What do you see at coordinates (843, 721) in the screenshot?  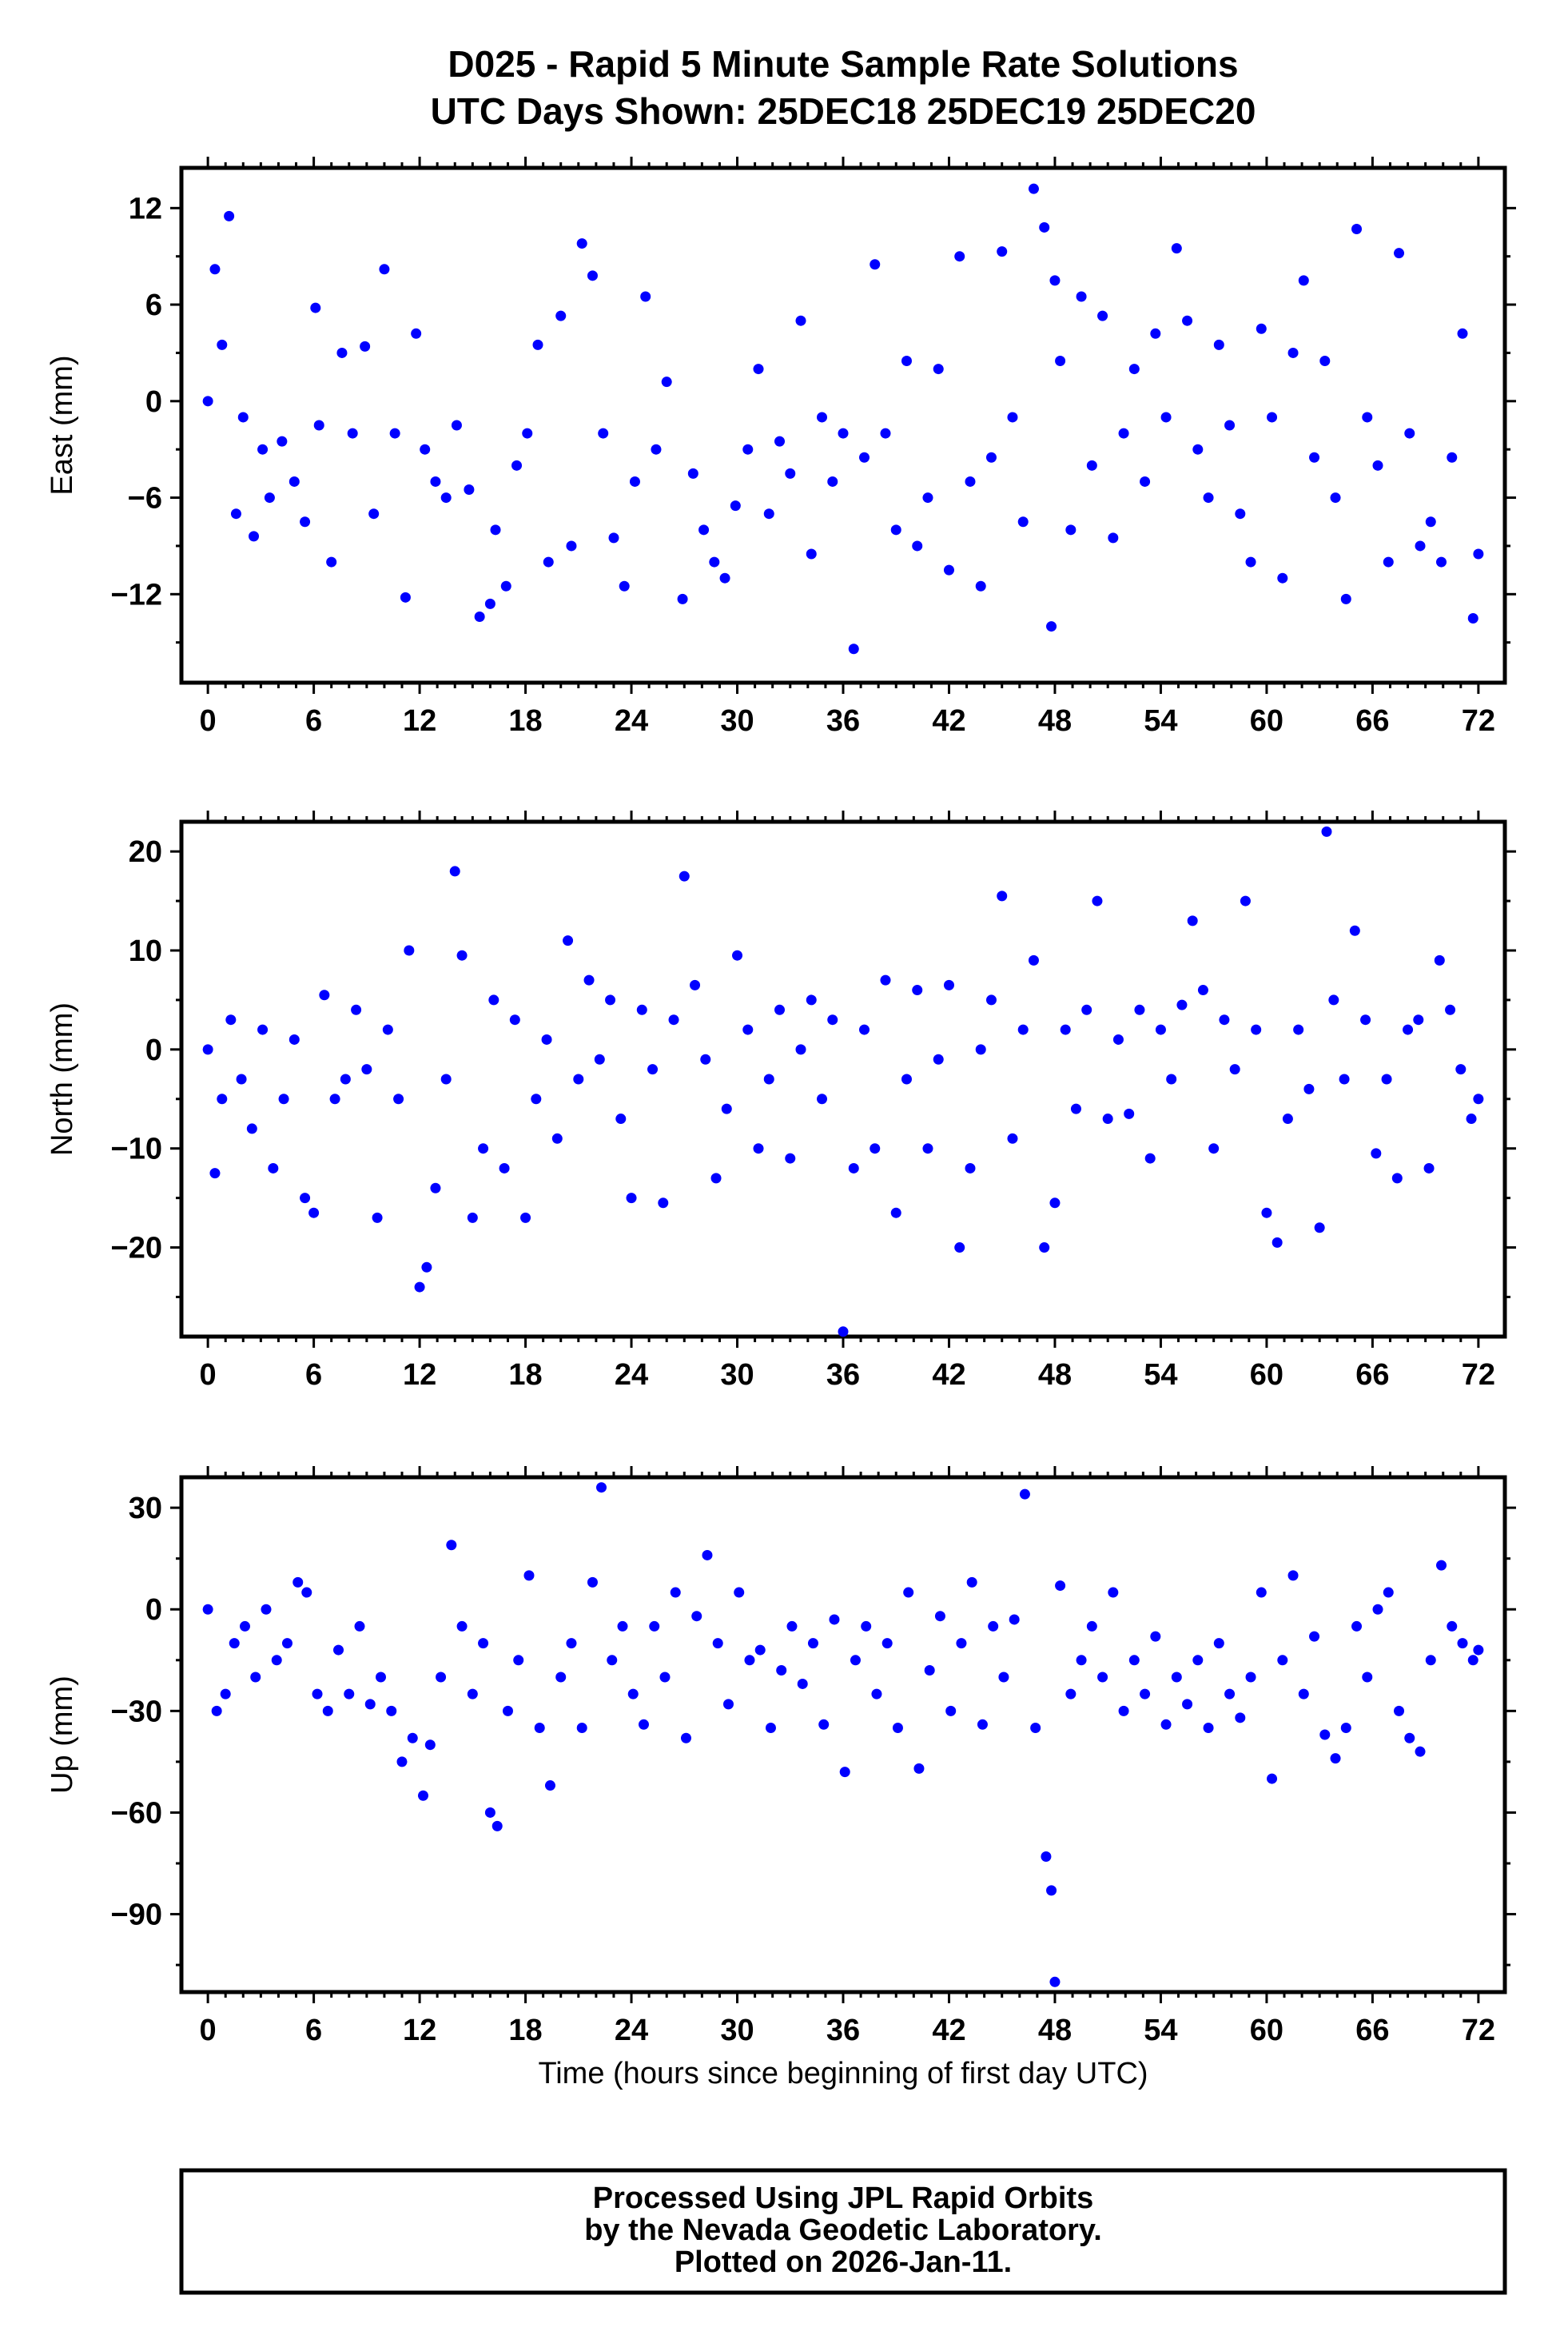 I see `east-x-tick-label: 36` at bounding box center [843, 721].